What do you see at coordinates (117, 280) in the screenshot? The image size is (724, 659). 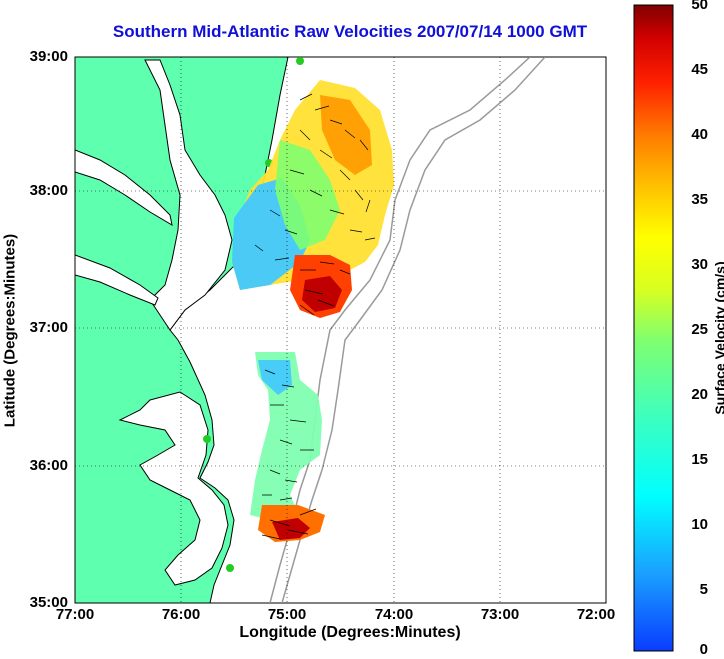 I see `york-james-rivers` at bounding box center [117, 280].